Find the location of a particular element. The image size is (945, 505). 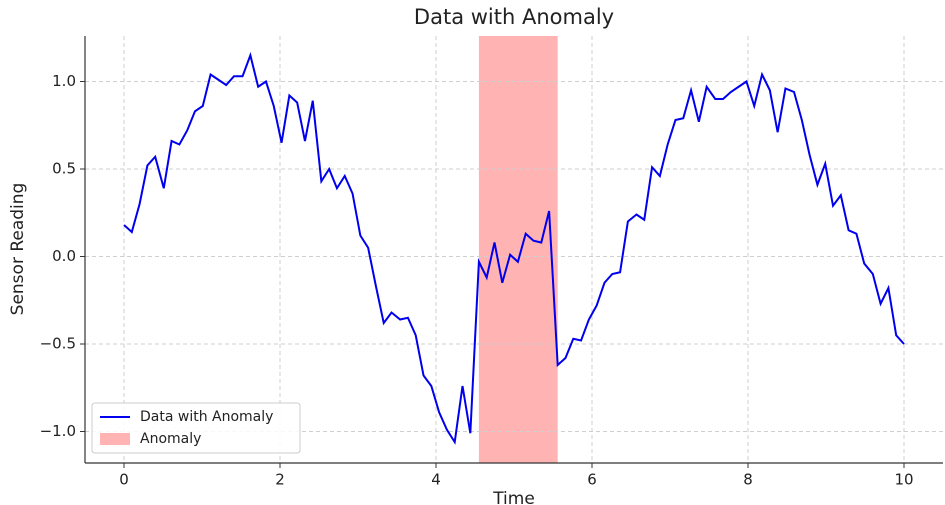

x-tick-label: 10 is located at coordinates (903, 480).